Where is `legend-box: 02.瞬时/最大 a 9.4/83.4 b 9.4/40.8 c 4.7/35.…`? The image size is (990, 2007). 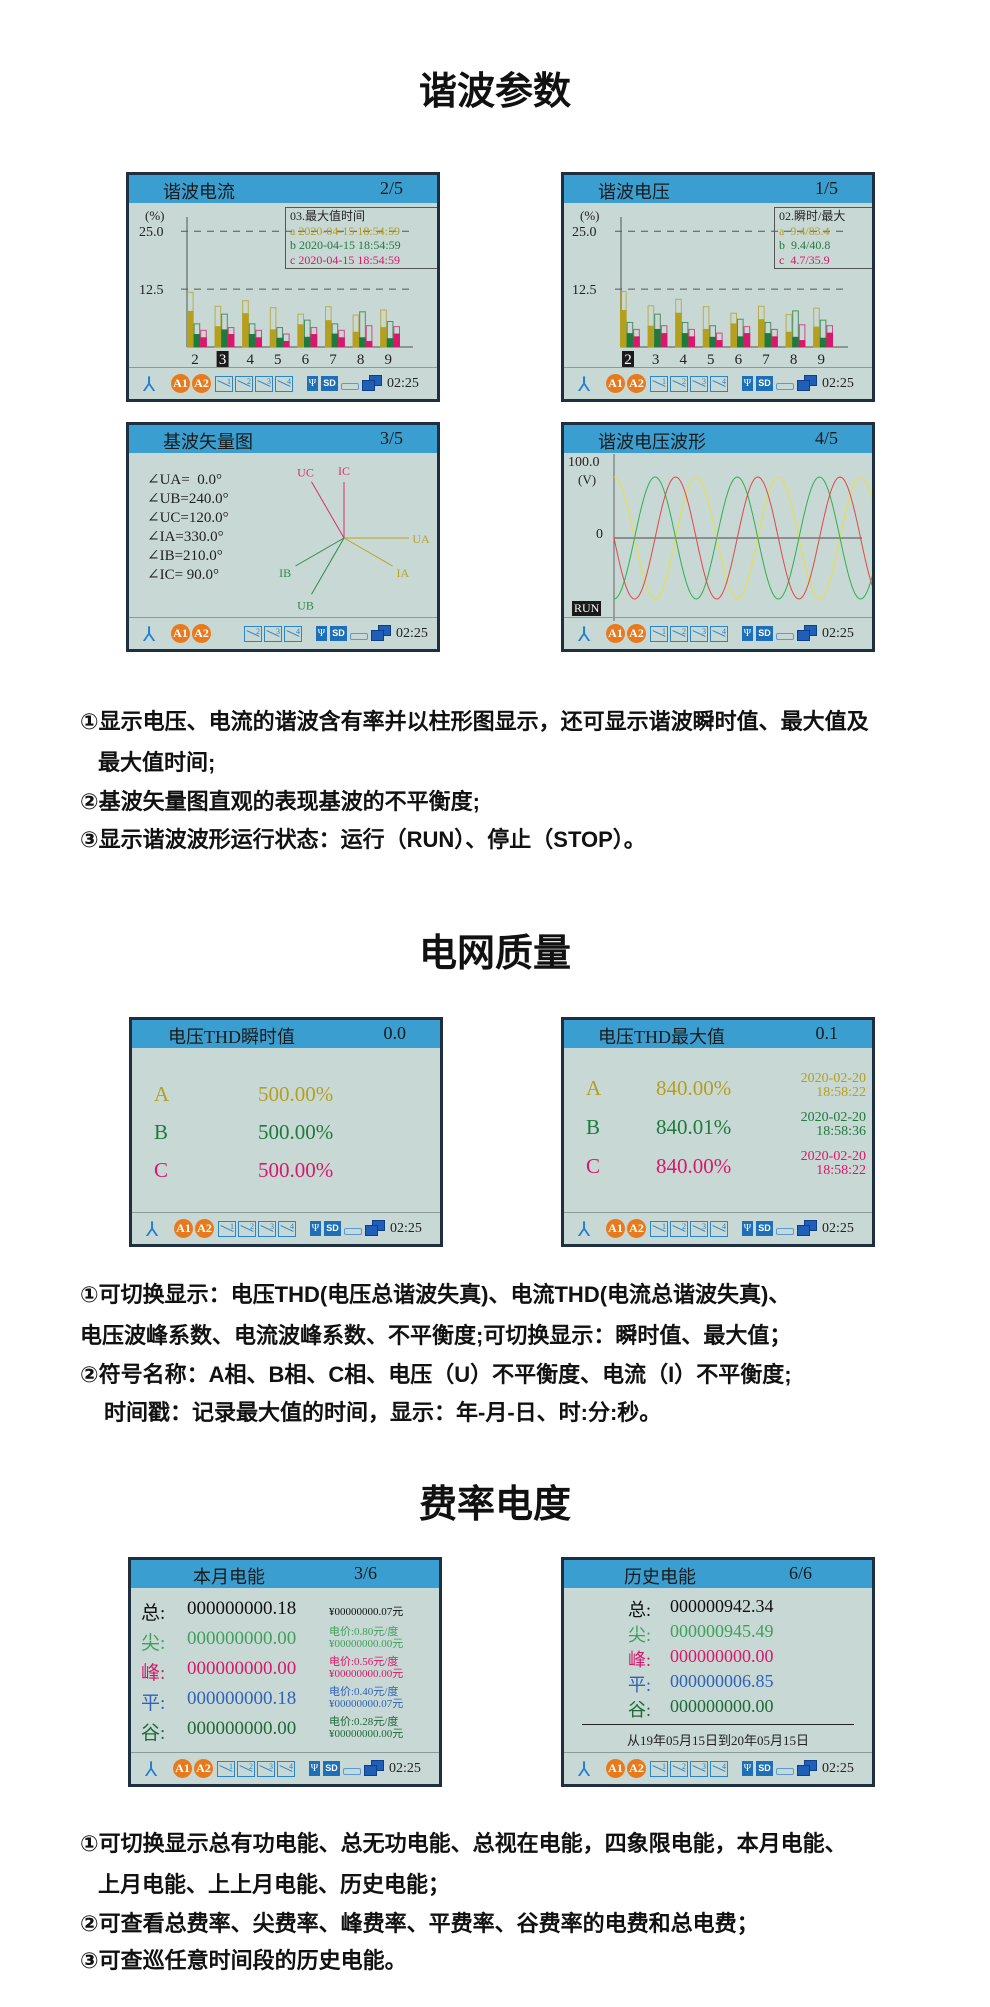 legend-box: 02.瞬时/最大 a 9.4/83.4 b 9.4/40.8 c 4.7/35.… is located at coordinates (823, 238).